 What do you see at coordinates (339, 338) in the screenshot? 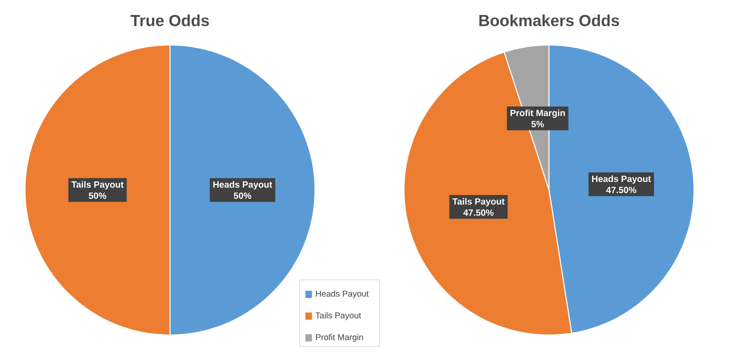
I see `legend-label: Profit Margin` at bounding box center [339, 338].